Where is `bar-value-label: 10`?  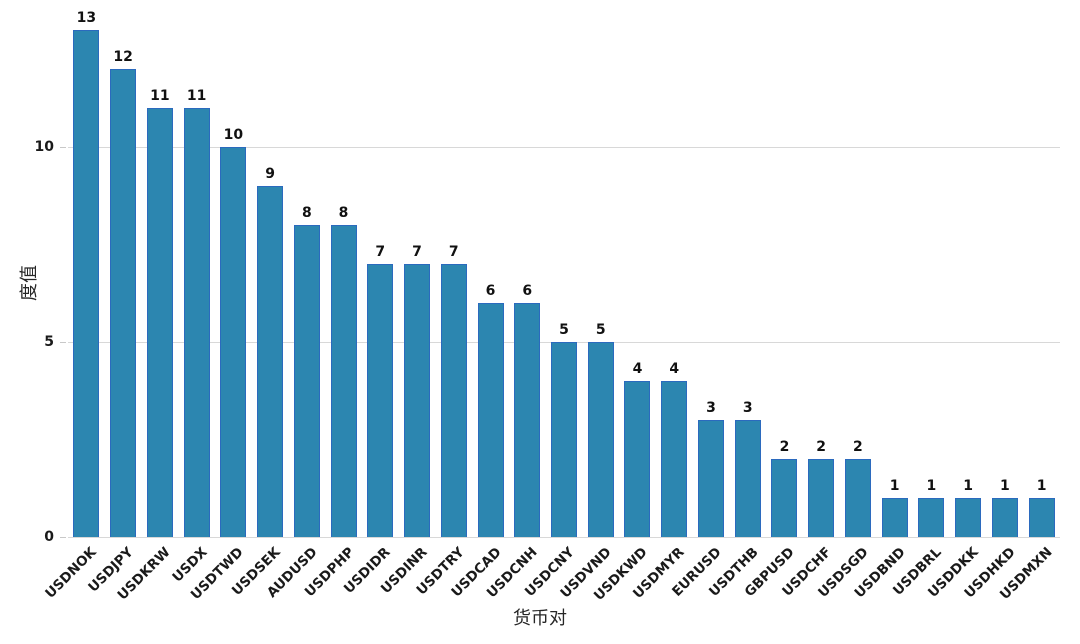
bar-value-label: 10 is located at coordinates (233, 135).